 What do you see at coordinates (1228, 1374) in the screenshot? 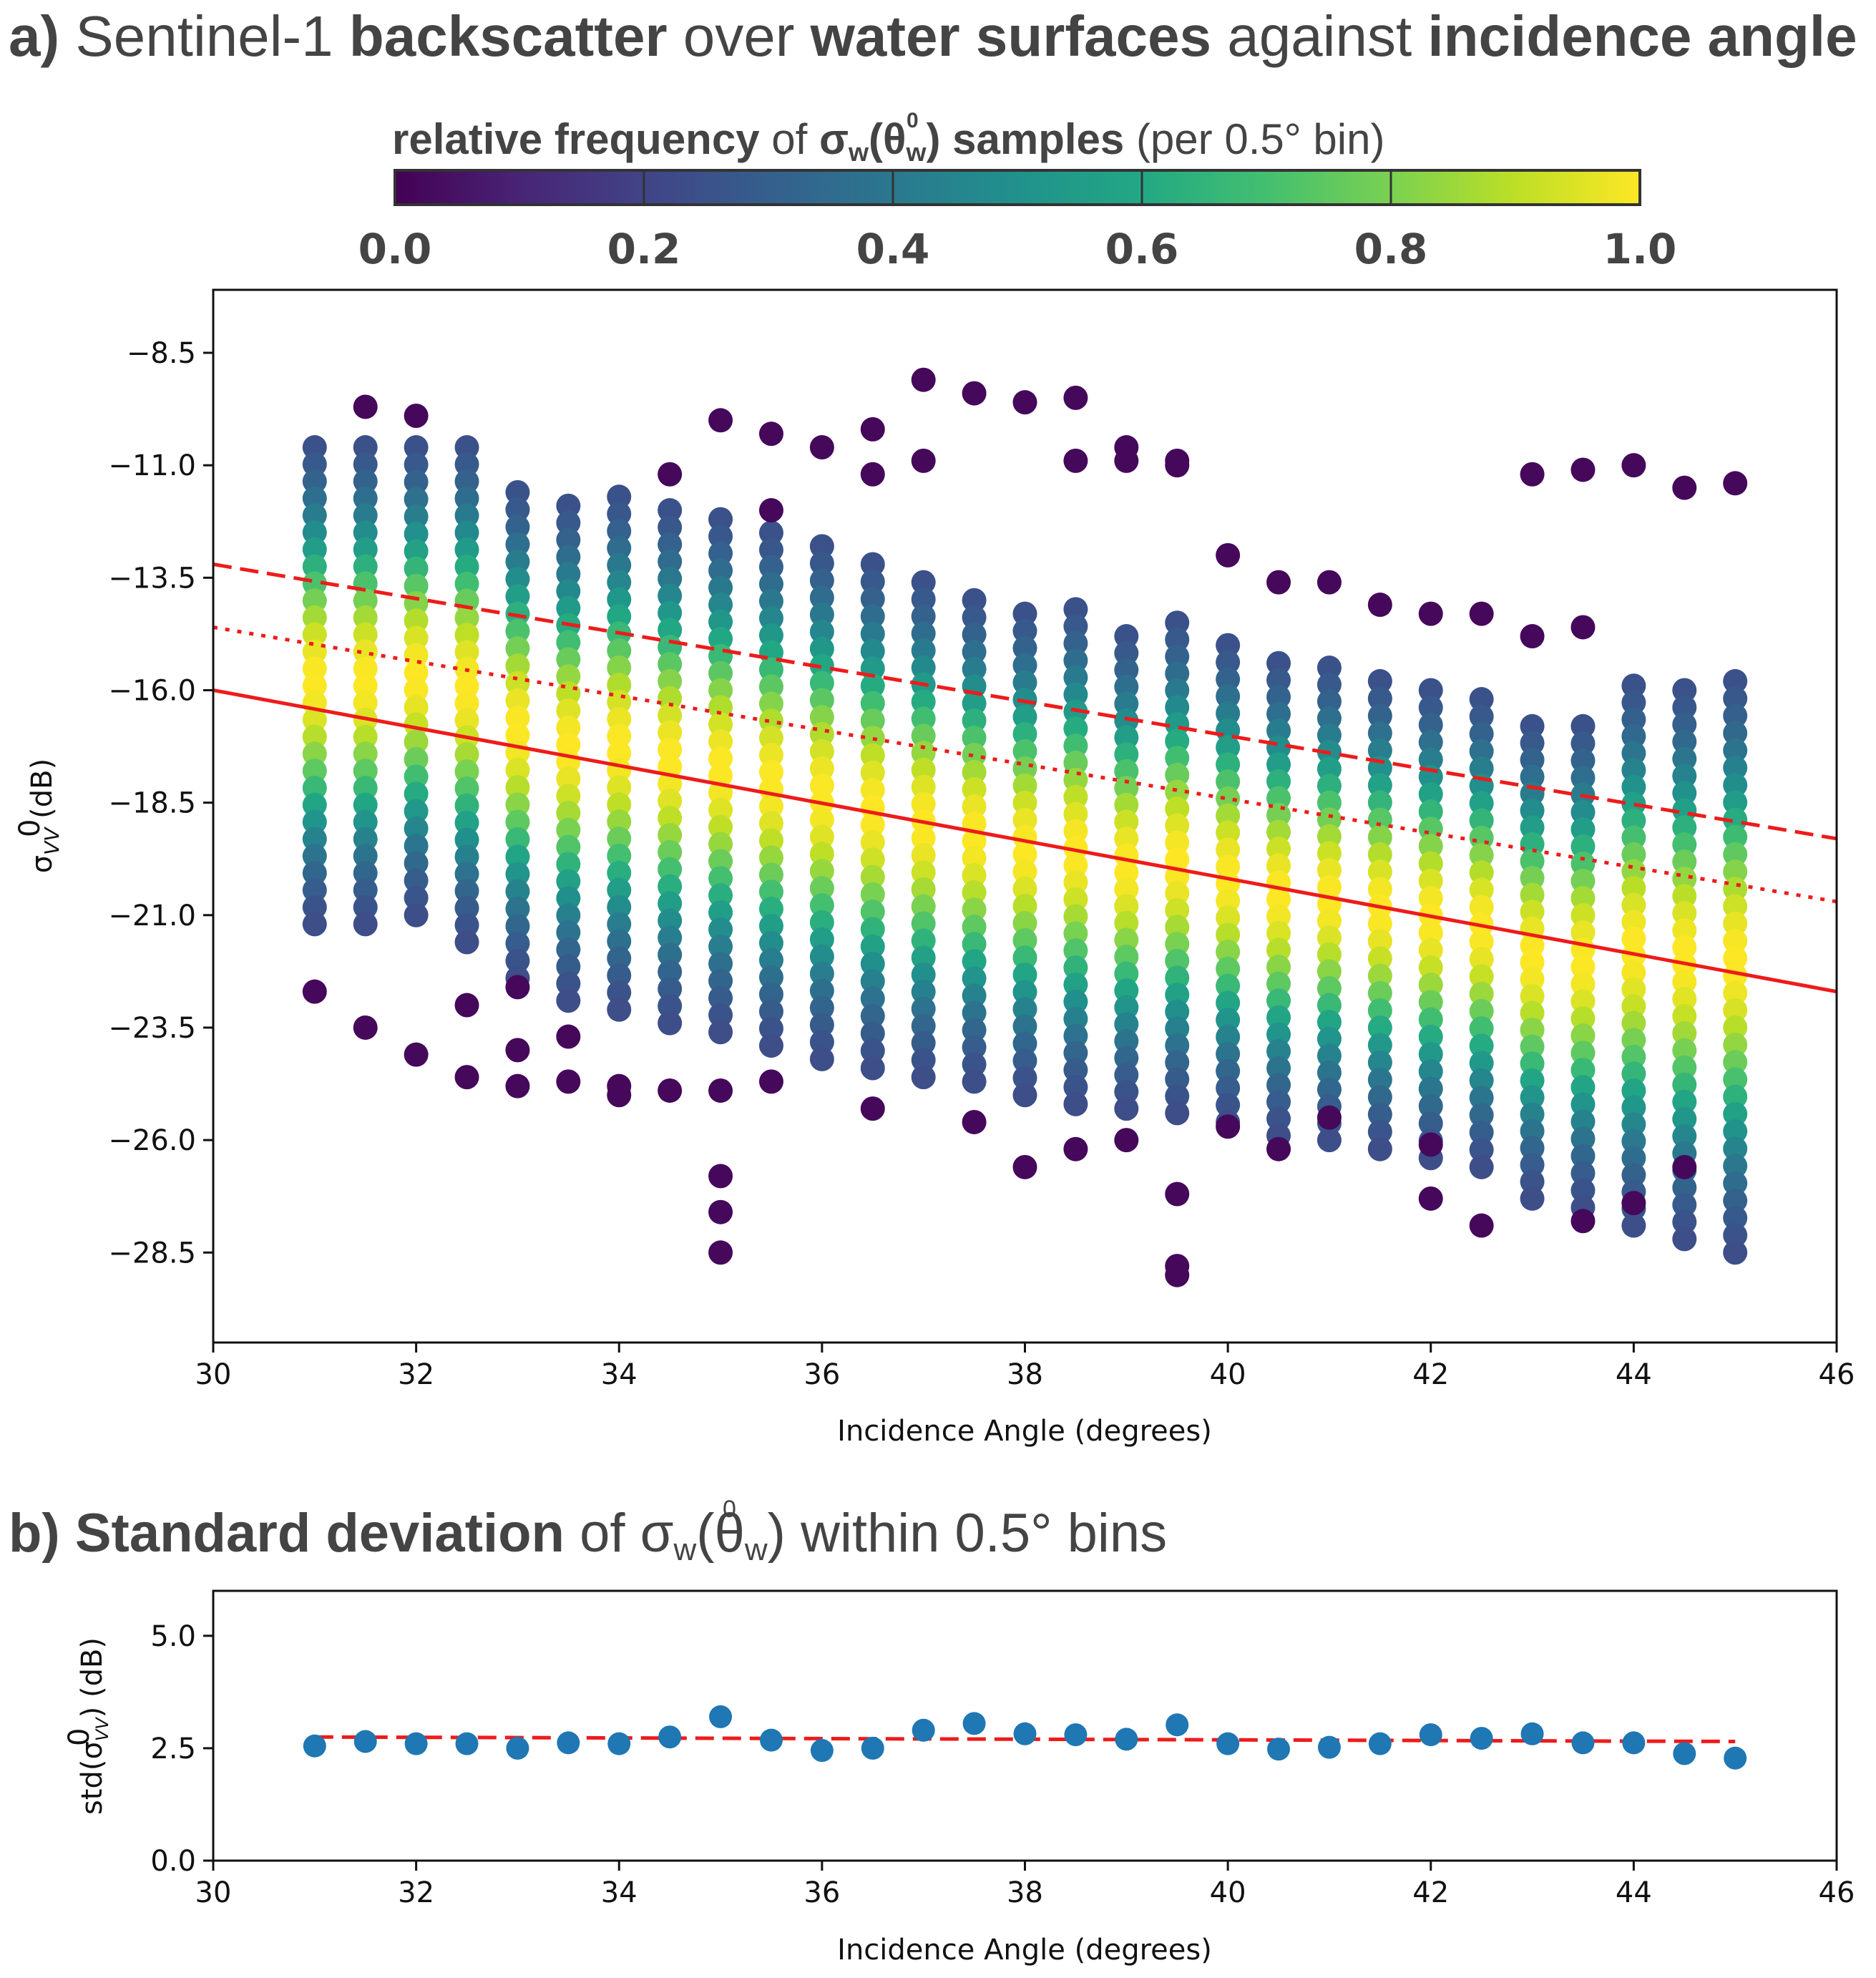
I see `x-tick-label: 40` at bounding box center [1228, 1374].